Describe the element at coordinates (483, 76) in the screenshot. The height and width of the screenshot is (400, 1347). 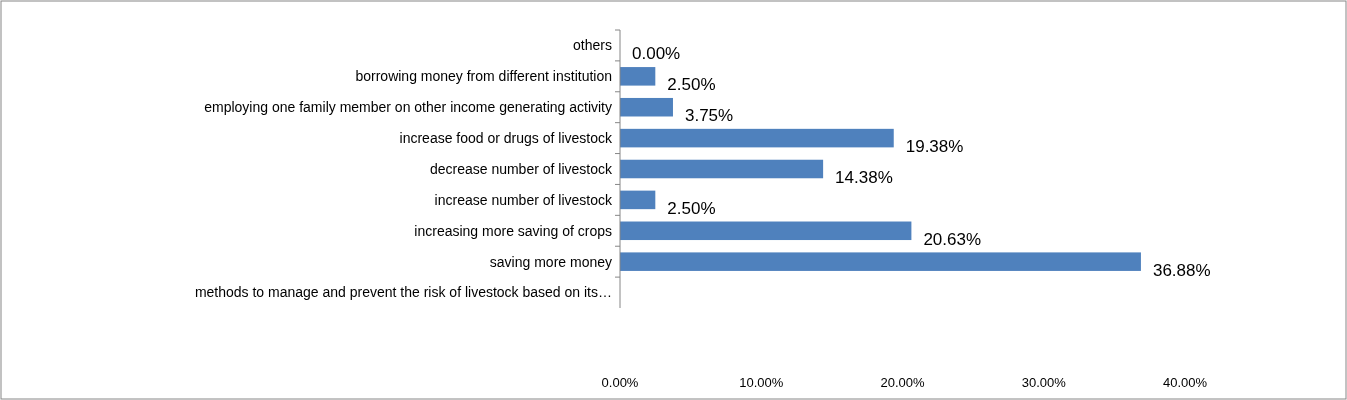
I see `y-tick-label: borrowing money from different institution` at that location.